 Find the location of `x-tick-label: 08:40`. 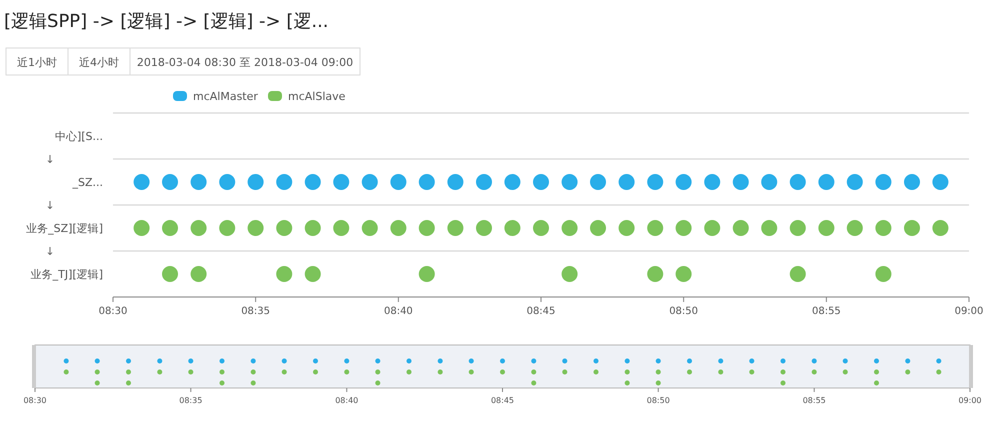

x-tick-label: 08:40 is located at coordinates (398, 311).